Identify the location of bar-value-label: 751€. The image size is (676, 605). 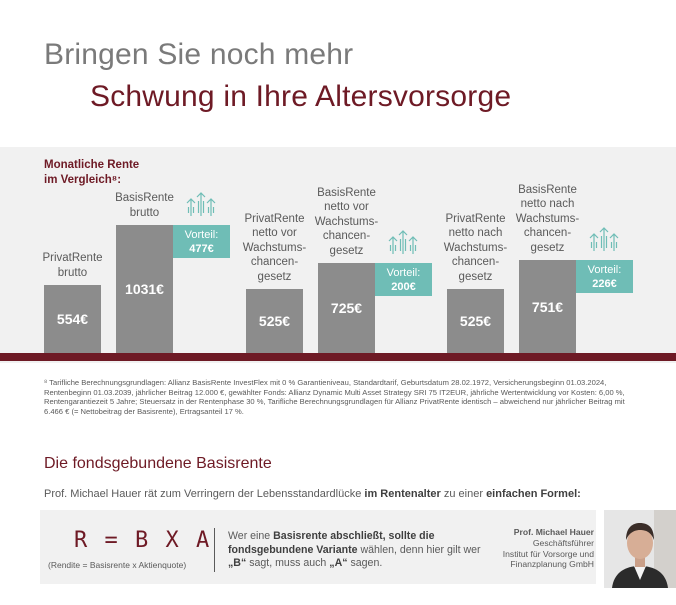
(547, 307).